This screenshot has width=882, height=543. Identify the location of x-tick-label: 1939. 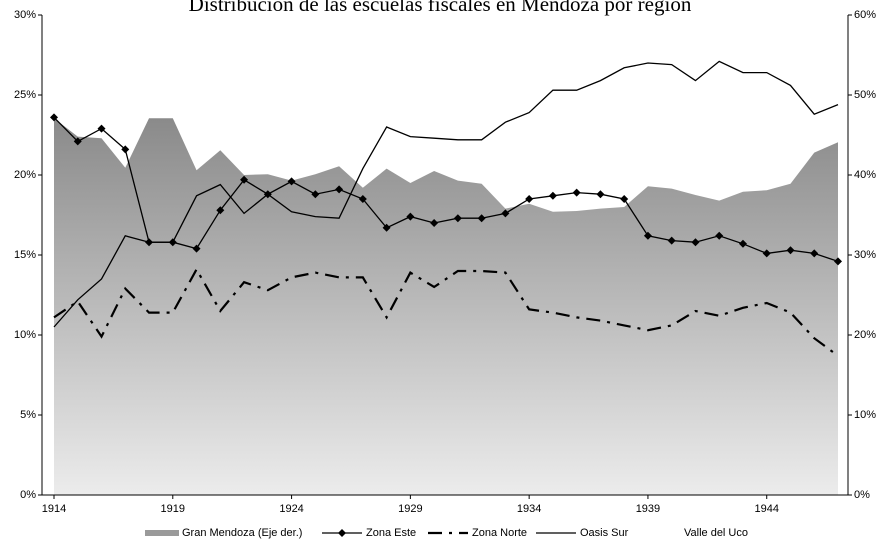
(648, 509).